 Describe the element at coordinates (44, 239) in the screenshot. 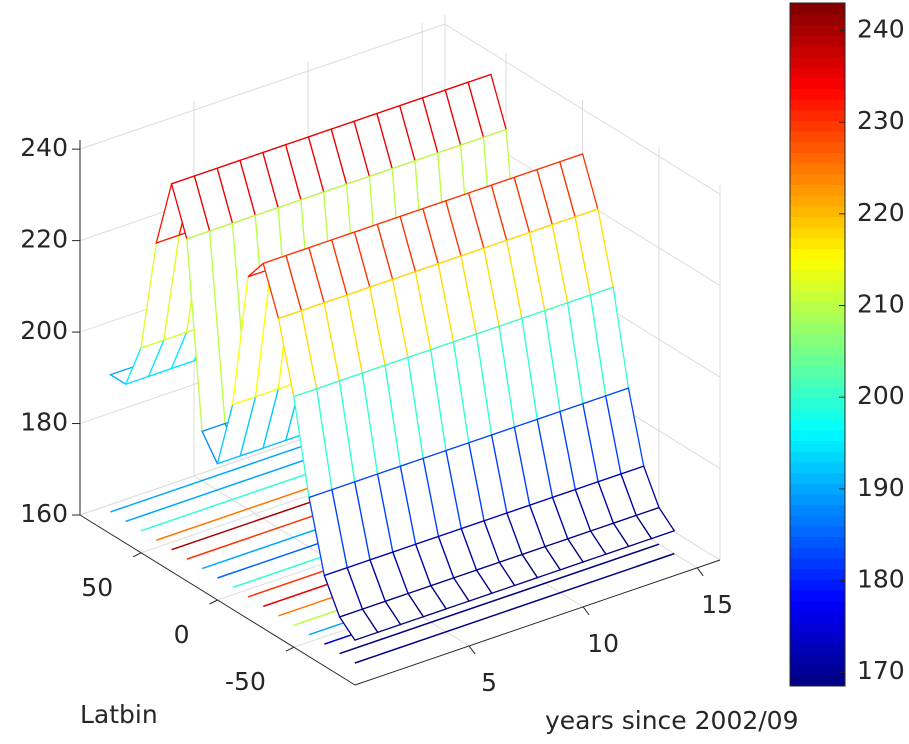

I see `z-tick-label: 220` at that location.